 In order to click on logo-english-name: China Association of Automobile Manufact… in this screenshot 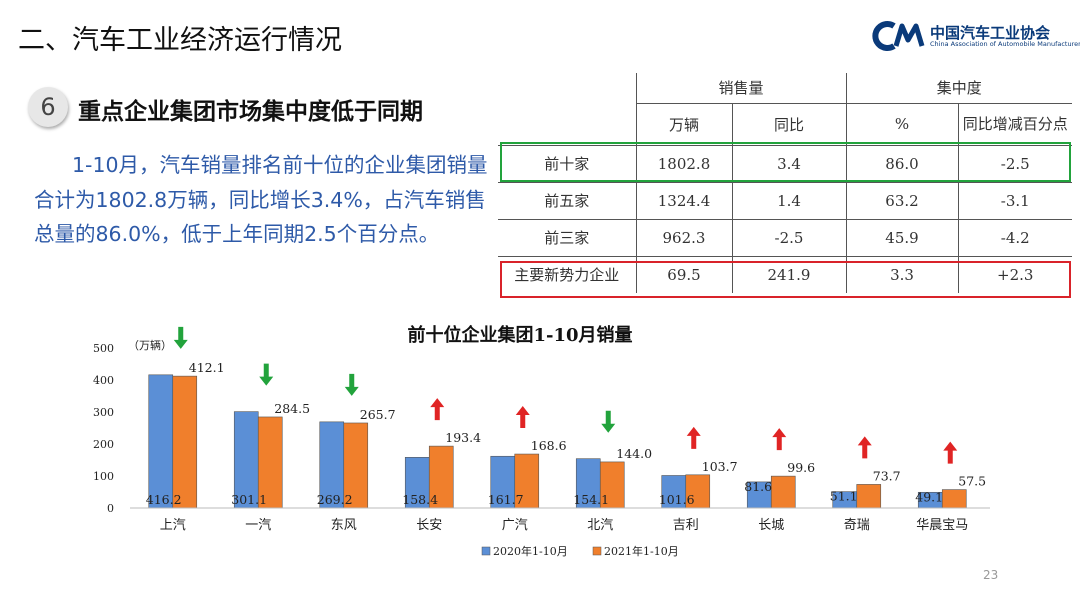, I will do `click(1005, 44)`.